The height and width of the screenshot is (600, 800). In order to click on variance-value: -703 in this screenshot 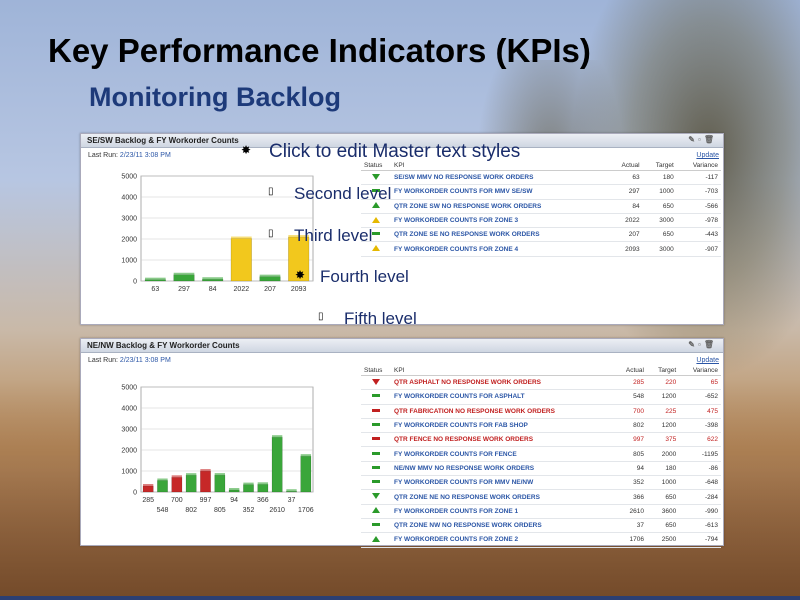, I will do `click(698, 192)`.